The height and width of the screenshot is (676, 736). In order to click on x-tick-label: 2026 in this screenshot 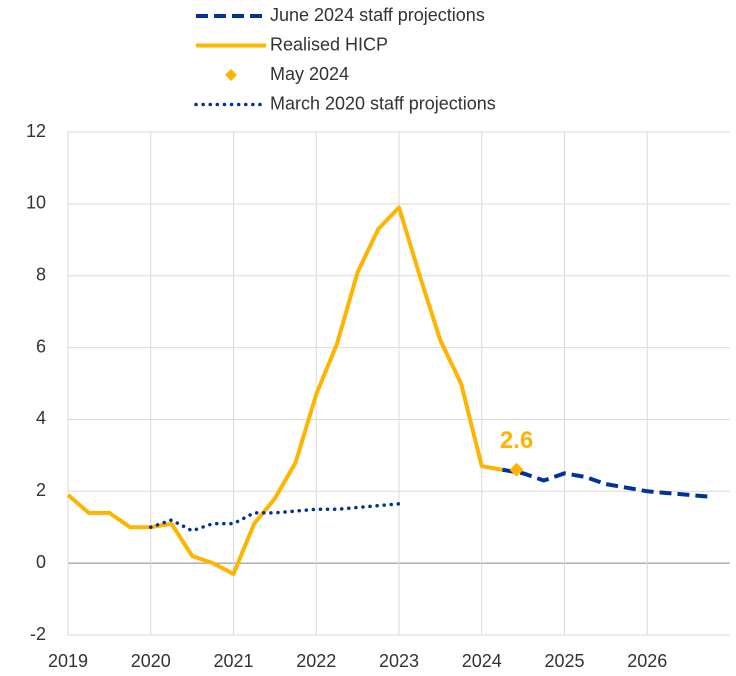, I will do `click(647, 661)`.